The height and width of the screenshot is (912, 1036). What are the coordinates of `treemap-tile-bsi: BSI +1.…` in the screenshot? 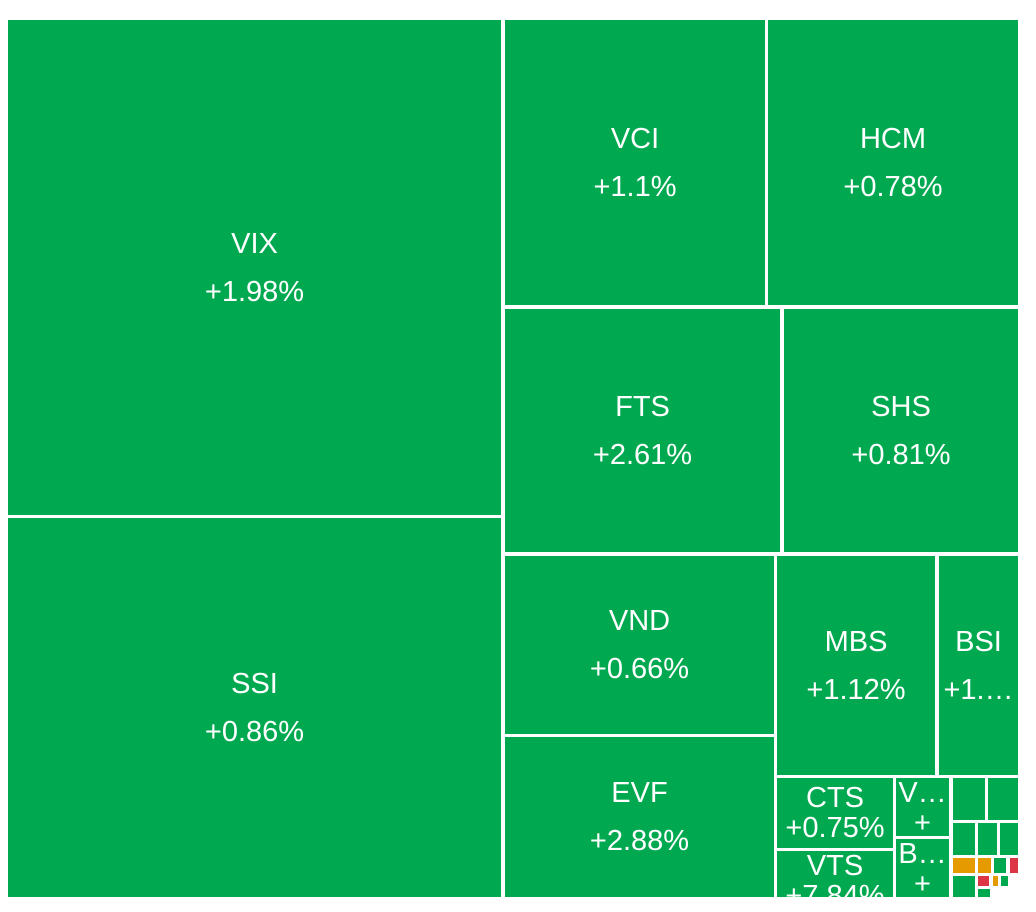 It's located at (978, 665).